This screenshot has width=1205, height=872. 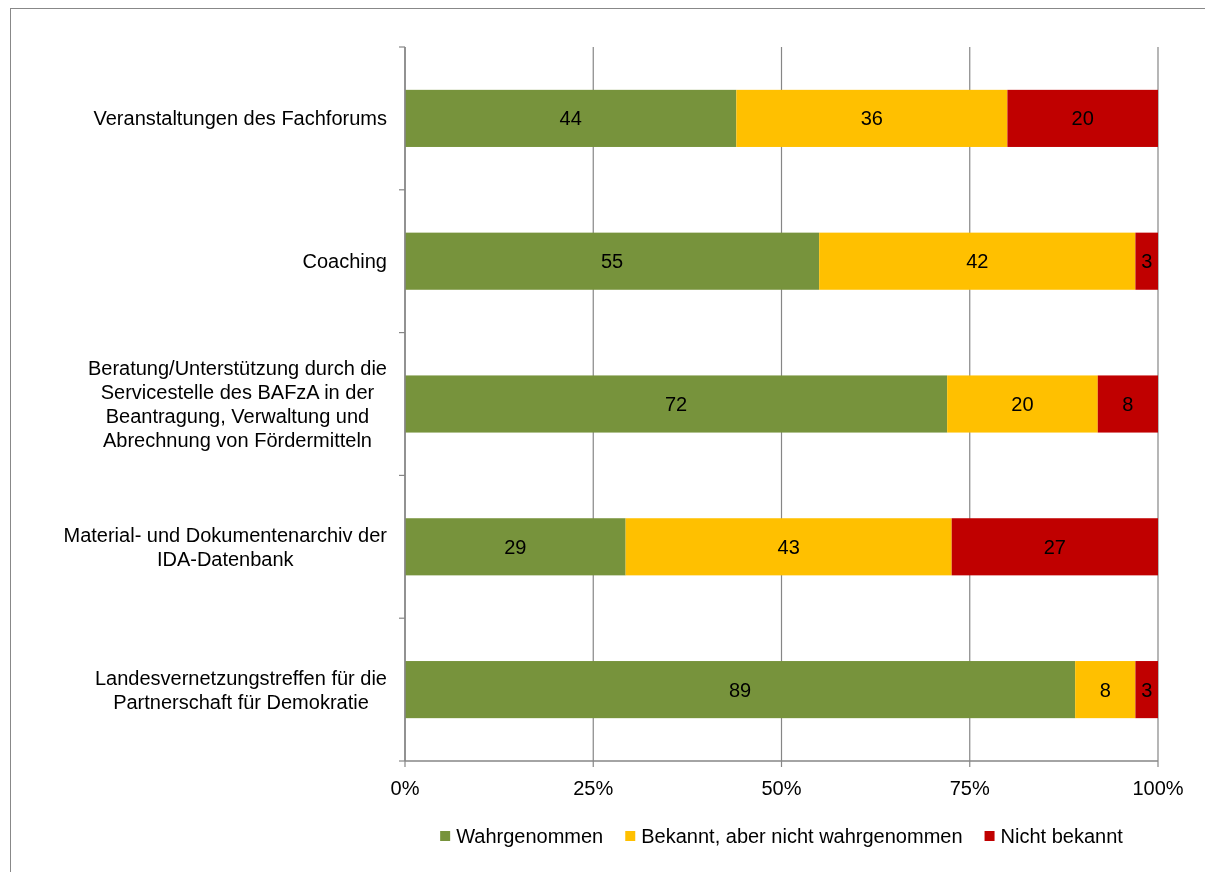 What do you see at coordinates (225, 546) in the screenshot?
I see `y-tick-label: Material- und Dokumentenarchiv der IDA-Datenbank` at bounding box center [225, 546].